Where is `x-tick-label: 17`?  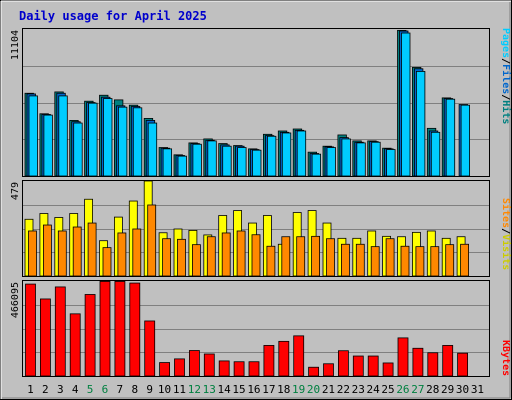 x-tick-label: 17 is located at coordinates (268, 389).